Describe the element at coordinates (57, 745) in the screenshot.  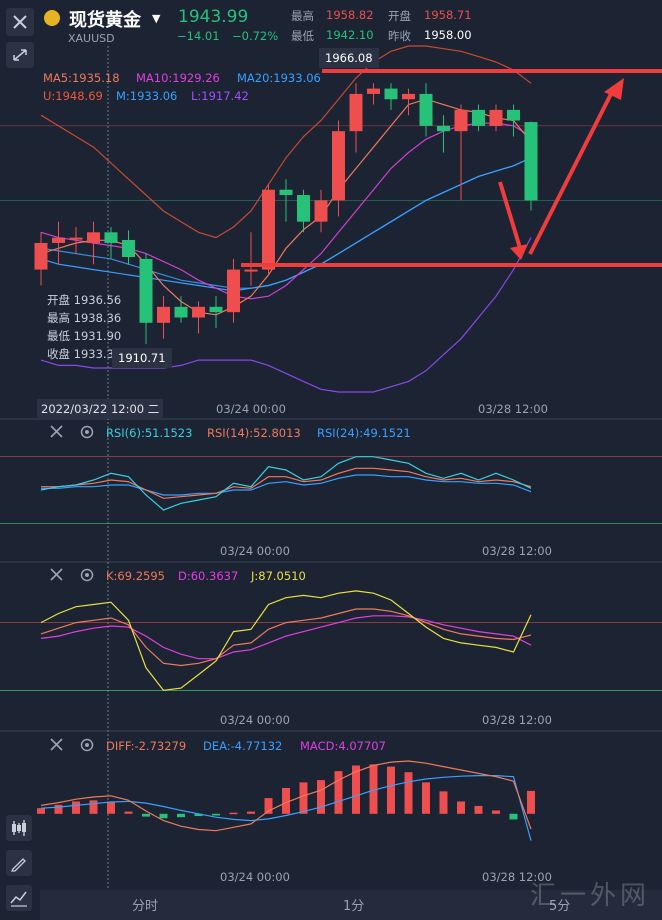
I see `macd-close-icon` at that location.